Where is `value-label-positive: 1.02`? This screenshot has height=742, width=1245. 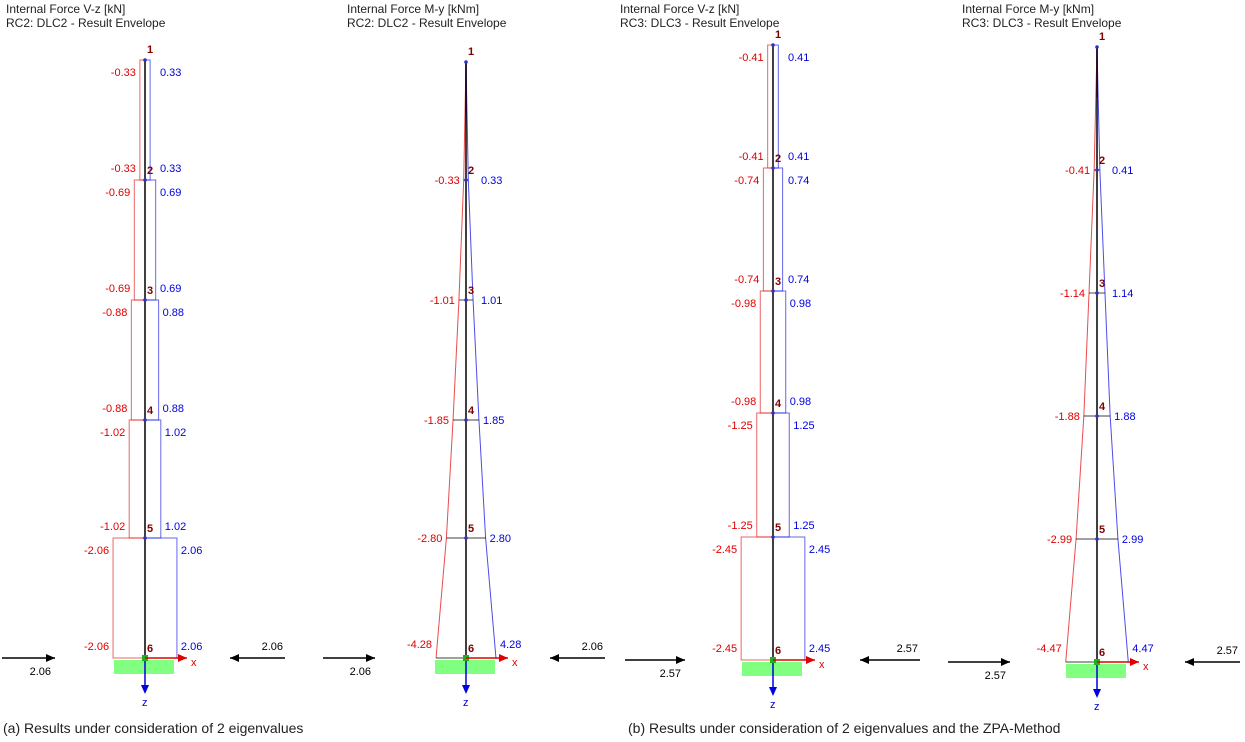 value-label-positive: 1.02 is located at coordinates (175, 433).